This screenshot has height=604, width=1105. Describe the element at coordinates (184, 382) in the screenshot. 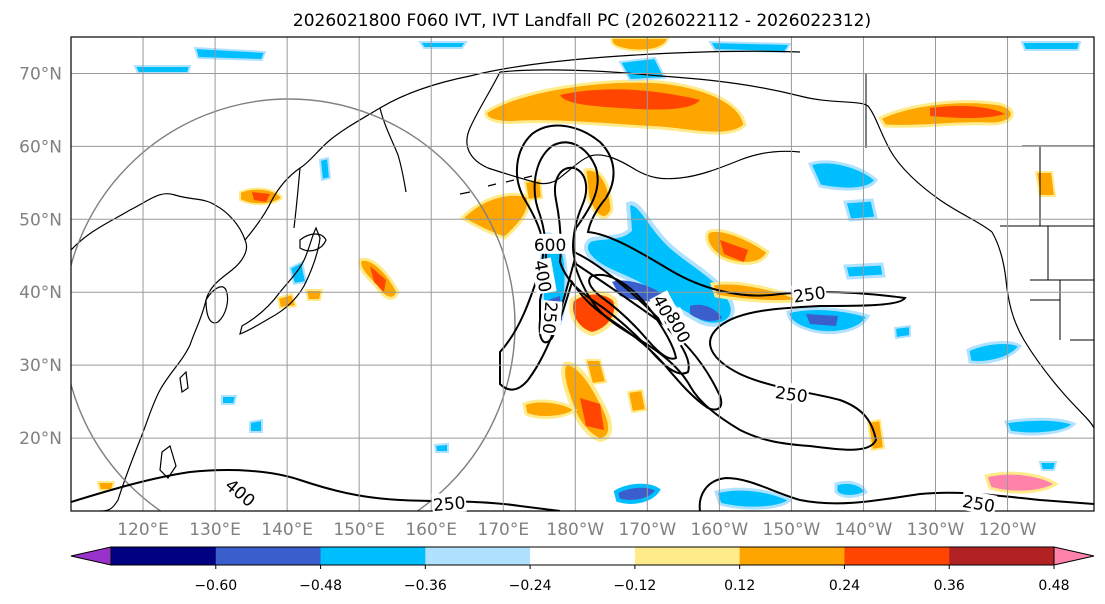

I see `coast-taiwan` at that location.